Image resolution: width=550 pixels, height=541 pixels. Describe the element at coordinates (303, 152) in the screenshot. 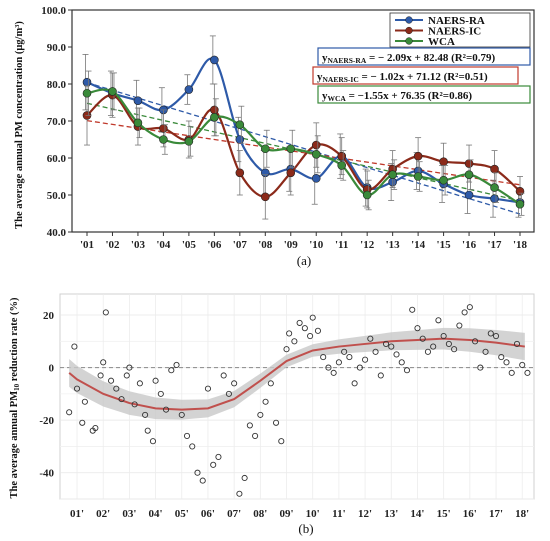

I see `trendline-naers-ic` at that location.